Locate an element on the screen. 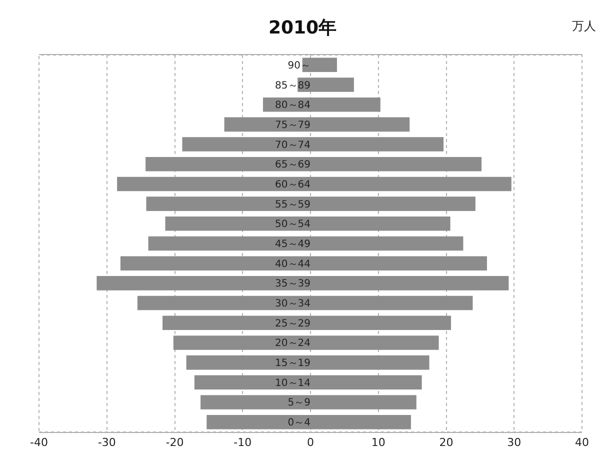 Image resolution: width=605 pixels, height=462 pixels. y-tick-label: 0～4 is located at coordinates (299, 423).